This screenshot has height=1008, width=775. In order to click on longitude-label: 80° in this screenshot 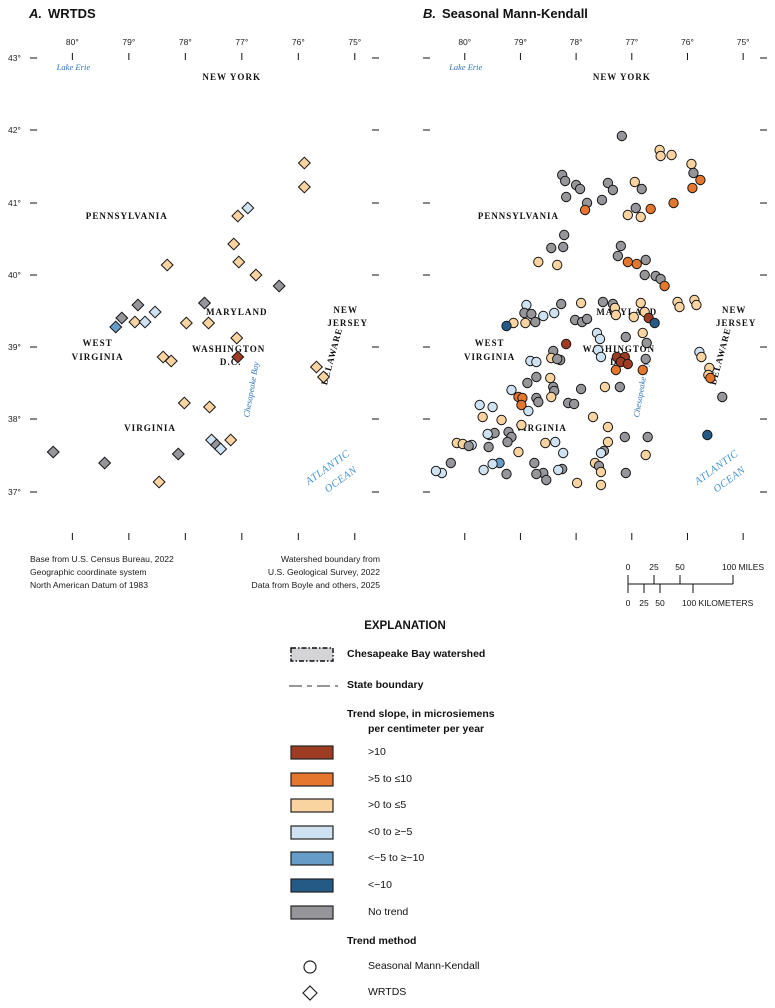, I will do `click(72, 42)`.